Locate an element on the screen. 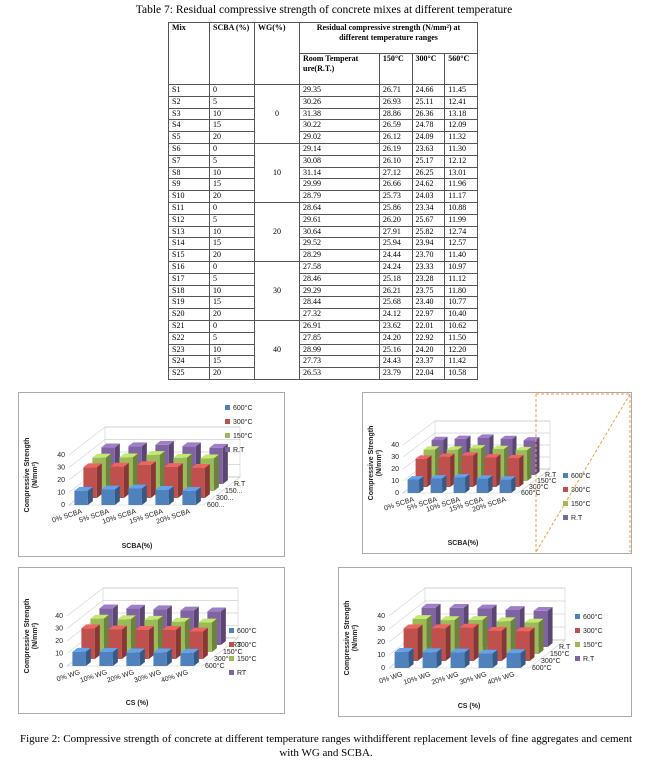  table-cell: 24.43 is located at coordinates (395, 362).